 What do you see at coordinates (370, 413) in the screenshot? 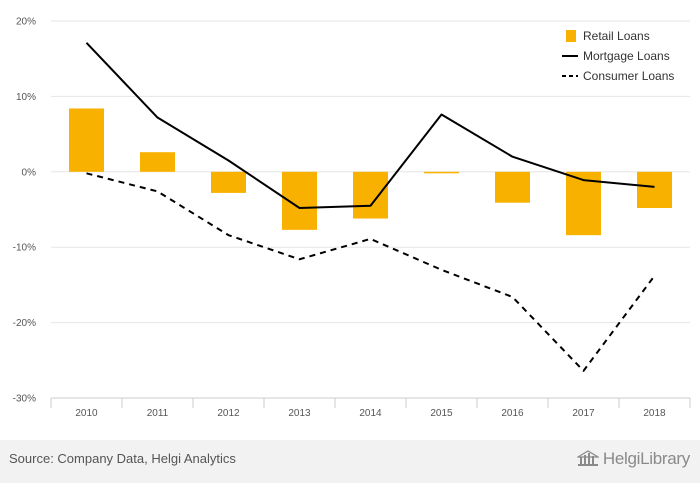
I see `x-tick-label: 2014` at bounding box center [370, 413].